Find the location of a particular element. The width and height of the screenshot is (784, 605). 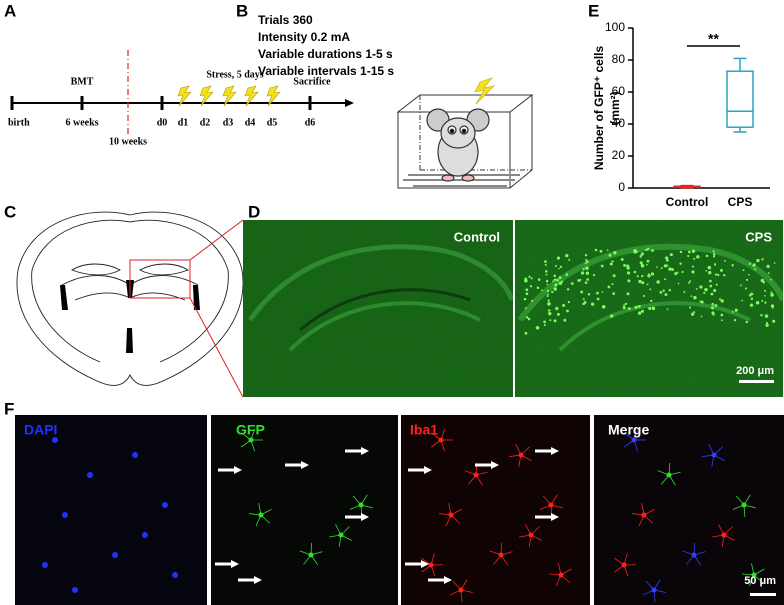

y-axis-label: Number of GFP⁺ cells is located at coordinates (599, 107).